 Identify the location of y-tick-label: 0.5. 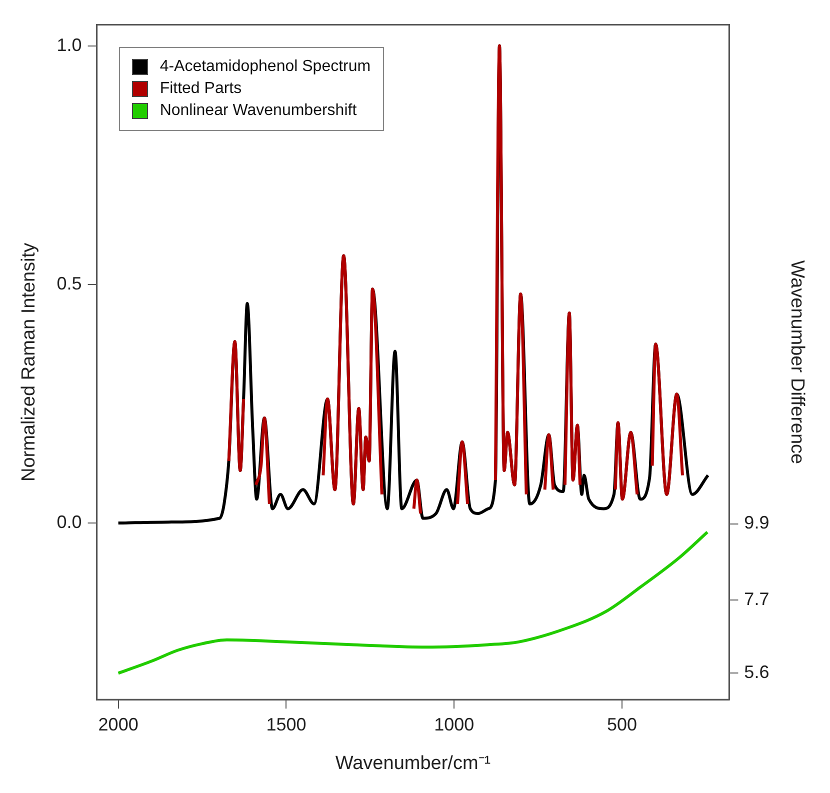
(69, 283).